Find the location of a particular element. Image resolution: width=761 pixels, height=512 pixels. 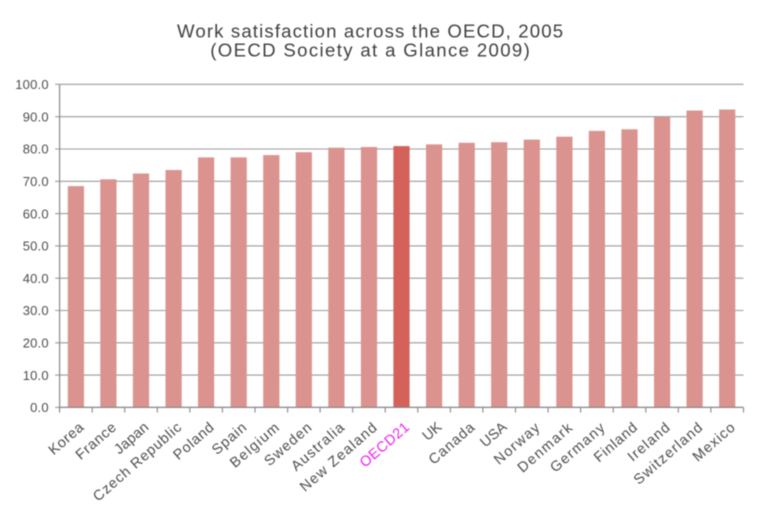

svg-text: 80.0 is located at coordinates (36, 149).